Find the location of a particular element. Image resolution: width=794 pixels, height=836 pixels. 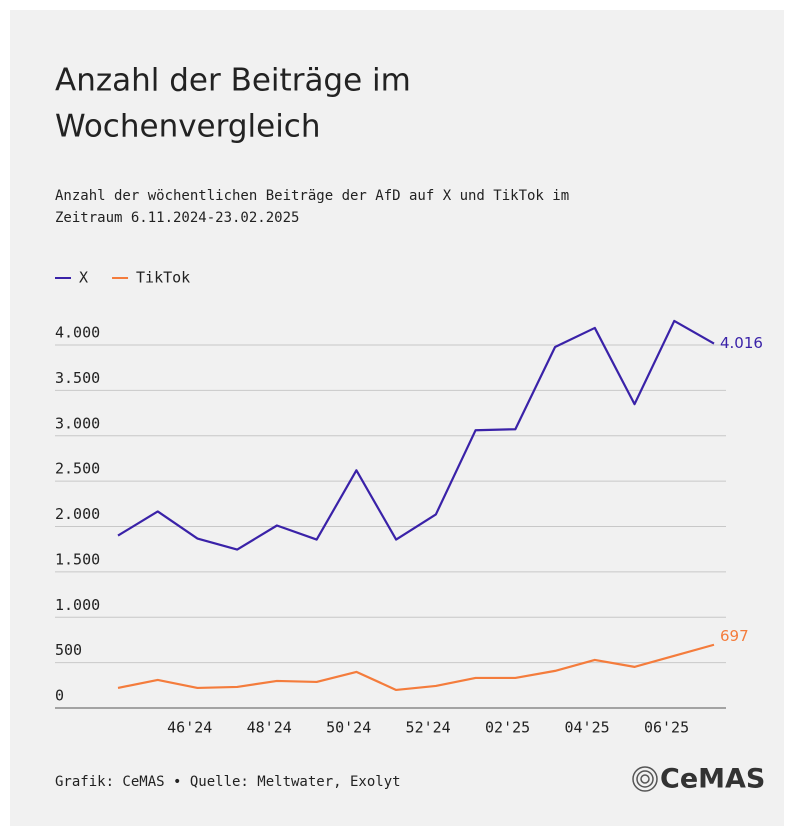

y-tick-label: 4.000 is located at coordinates (77, 333).